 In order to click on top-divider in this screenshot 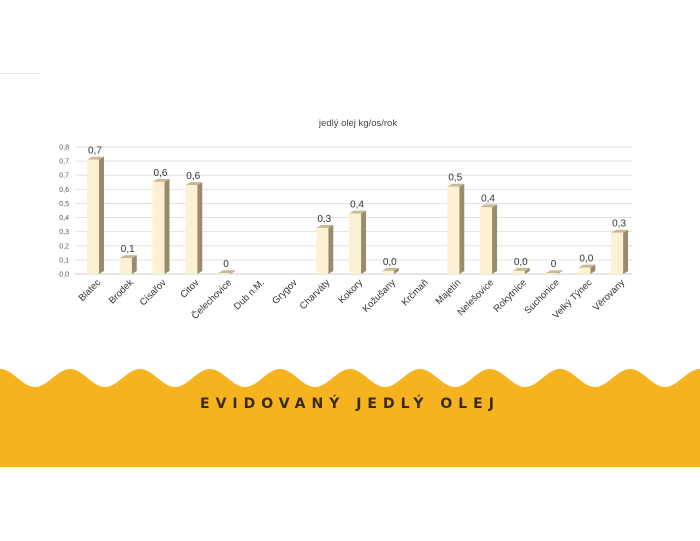, I will do `click(20, 73)`.